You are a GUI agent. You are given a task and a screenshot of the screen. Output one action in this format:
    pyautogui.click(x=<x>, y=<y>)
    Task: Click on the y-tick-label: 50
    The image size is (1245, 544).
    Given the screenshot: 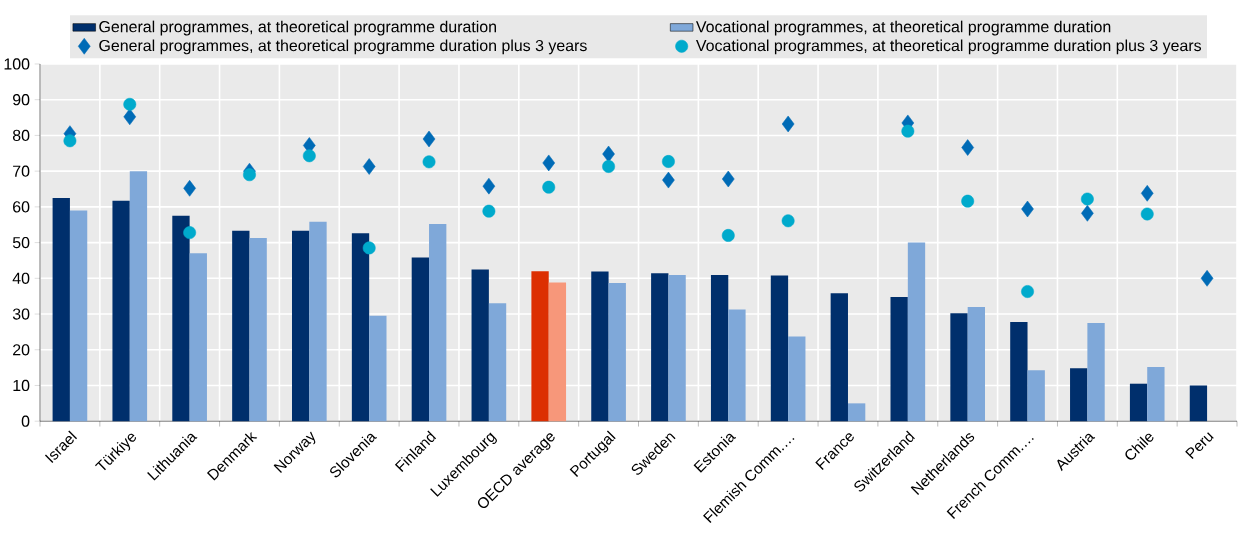 What is the action you would take?
    pyautogui.click(x=21, y=243)
    